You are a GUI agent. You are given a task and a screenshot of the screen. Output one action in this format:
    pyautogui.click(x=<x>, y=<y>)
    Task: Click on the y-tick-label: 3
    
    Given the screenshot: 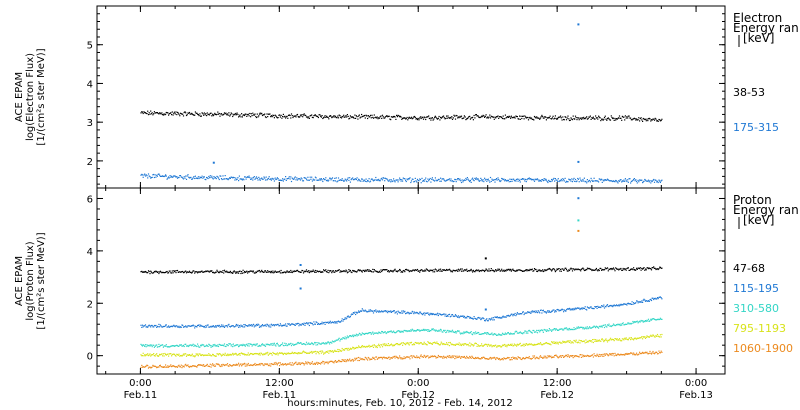 What is the action you would take?
    pyautogui.click(x=90, y=123)
    